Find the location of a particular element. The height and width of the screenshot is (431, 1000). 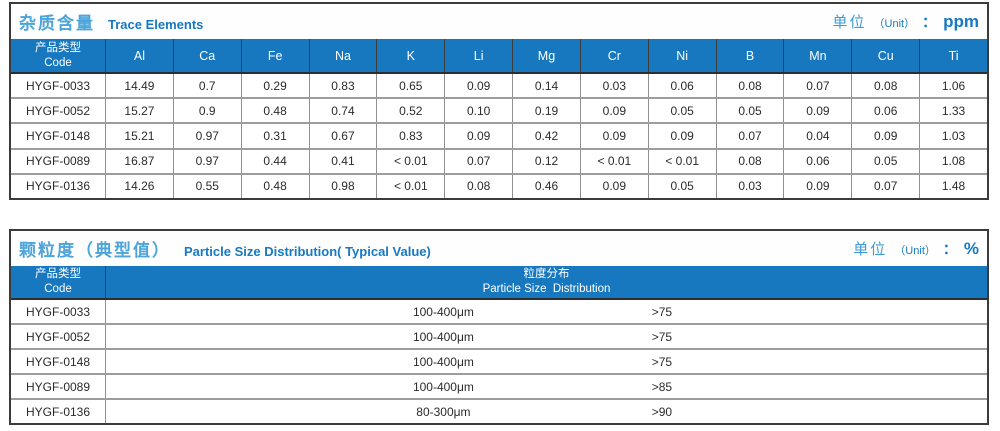

value-cell: 0.41 is located at coordinates (342, 161).